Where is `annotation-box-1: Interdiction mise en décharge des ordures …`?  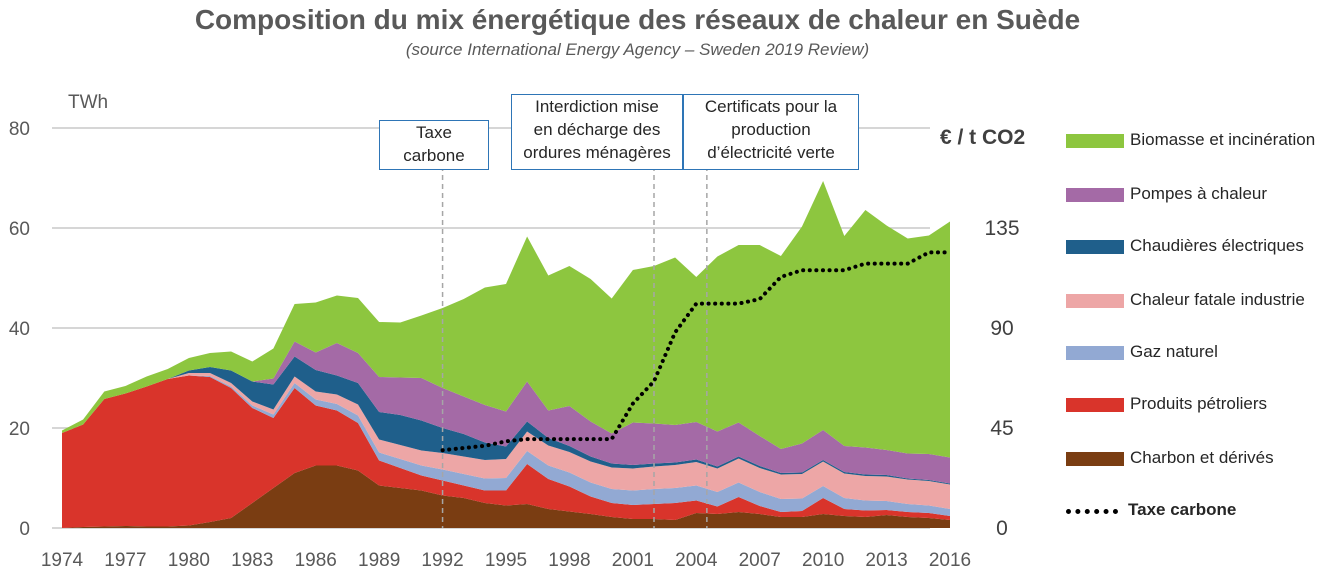 annotation-box-1: Interdiction mise en décharge des ordures … is located at coordinates (597, 132).